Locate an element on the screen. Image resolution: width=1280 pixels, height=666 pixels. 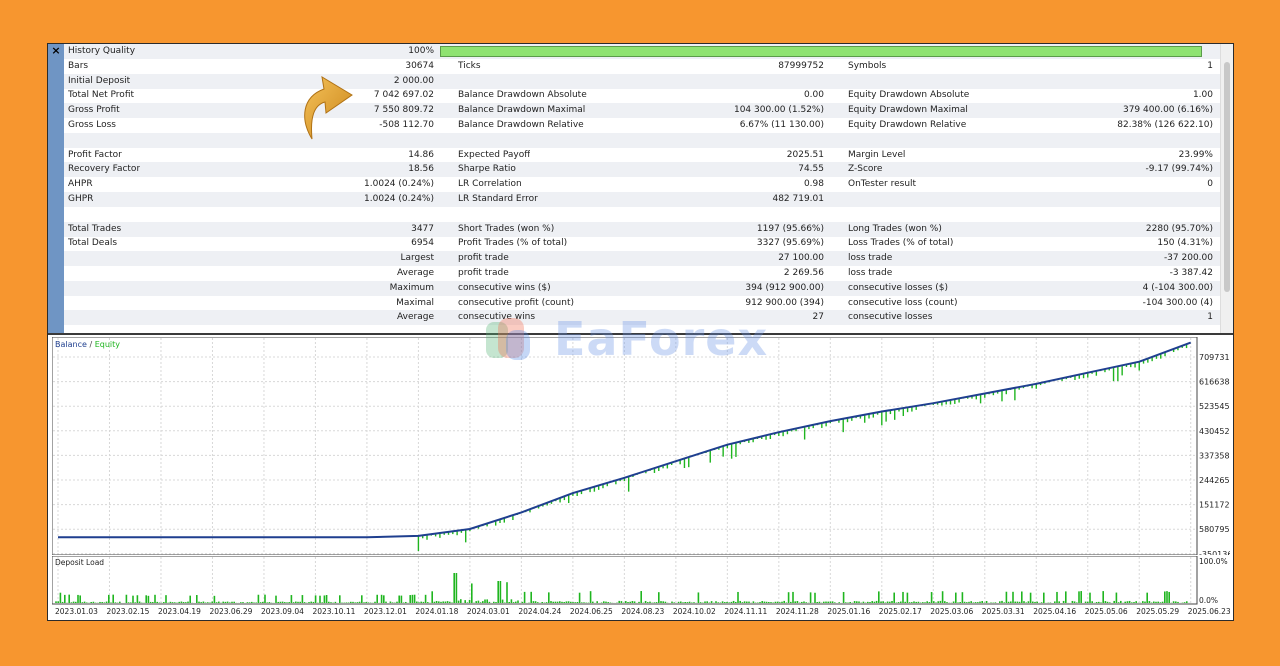
report-cell-label: consecutive loss (count) is located at coordinates (903, 302).